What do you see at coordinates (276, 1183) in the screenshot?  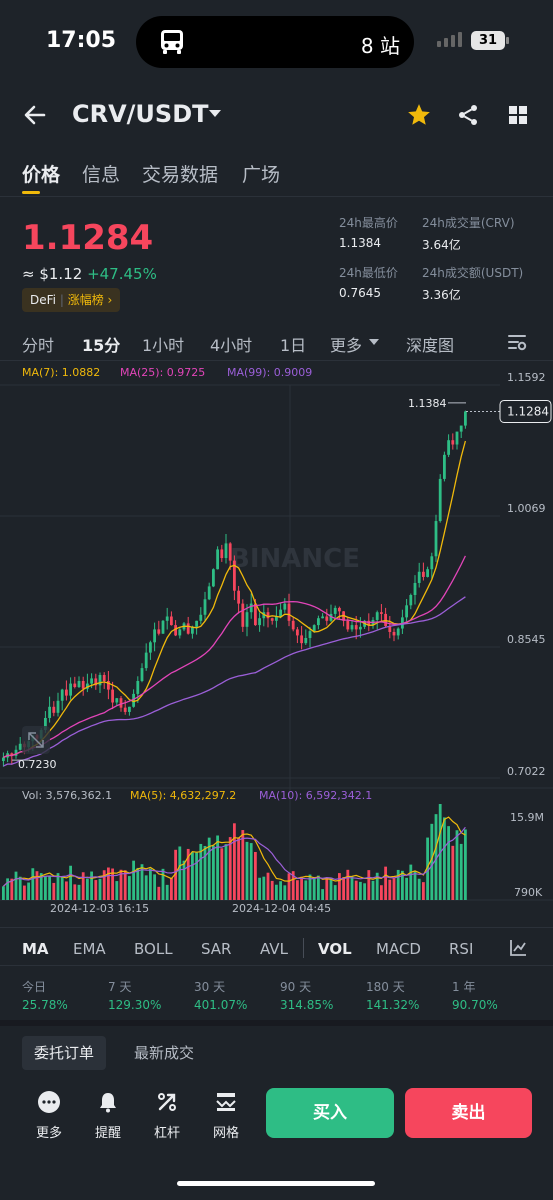 I see `home-indicator` at bounding box center [276, 1183].